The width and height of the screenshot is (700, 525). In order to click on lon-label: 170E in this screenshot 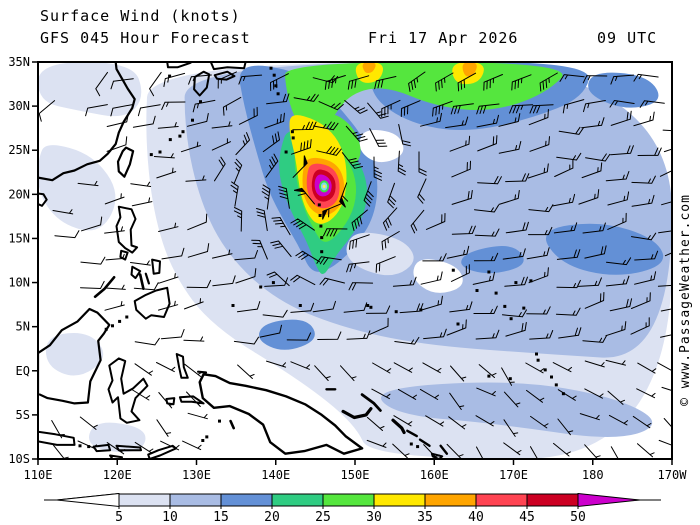, I will do `click(513, 475)`.